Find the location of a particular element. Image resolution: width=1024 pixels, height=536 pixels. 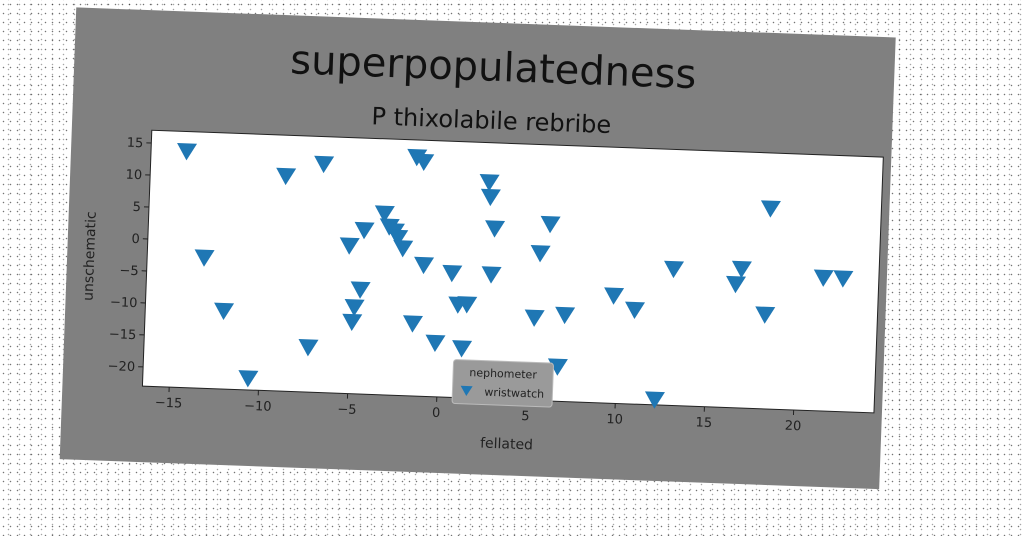

y-tick-label: −15 is located at coordinates (123, 335).